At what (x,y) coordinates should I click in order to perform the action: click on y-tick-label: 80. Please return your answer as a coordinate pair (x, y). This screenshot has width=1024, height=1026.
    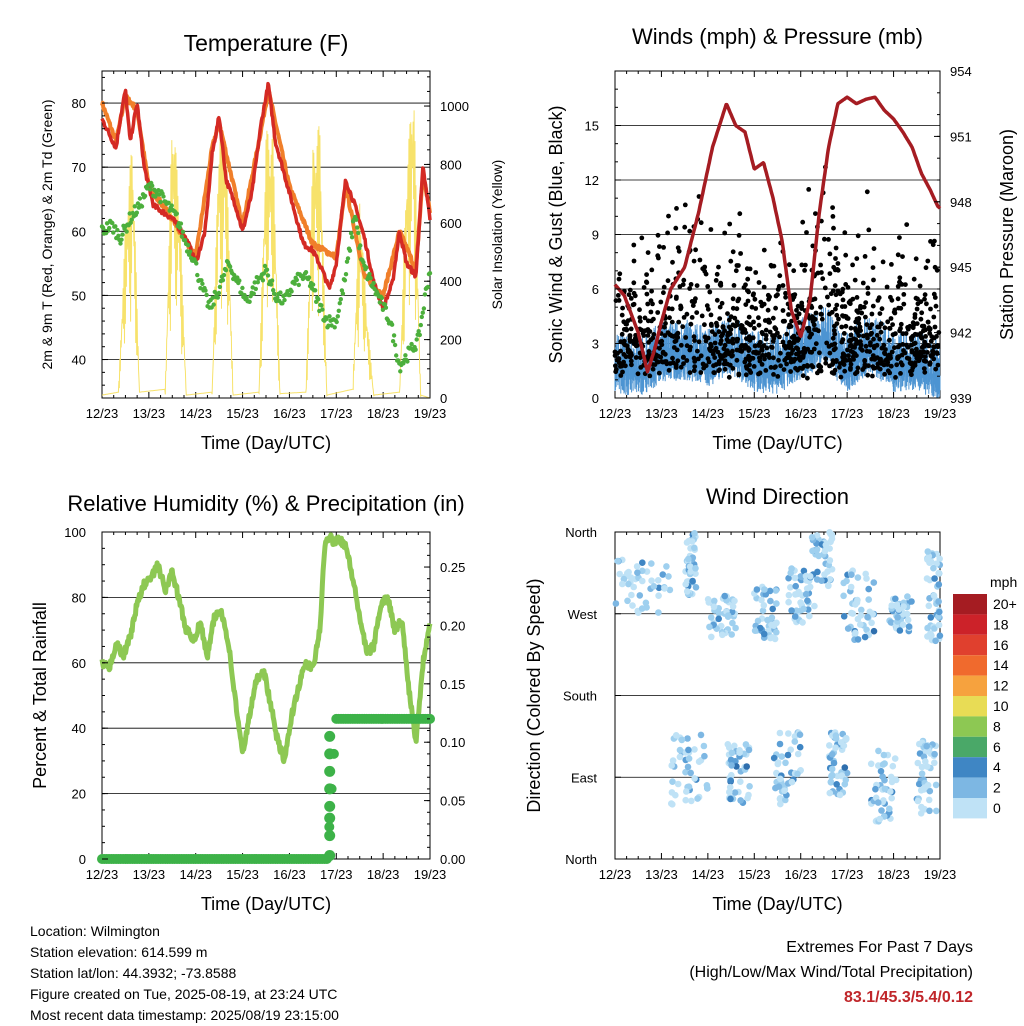
    Looking at the image, I should click on (79, 103).